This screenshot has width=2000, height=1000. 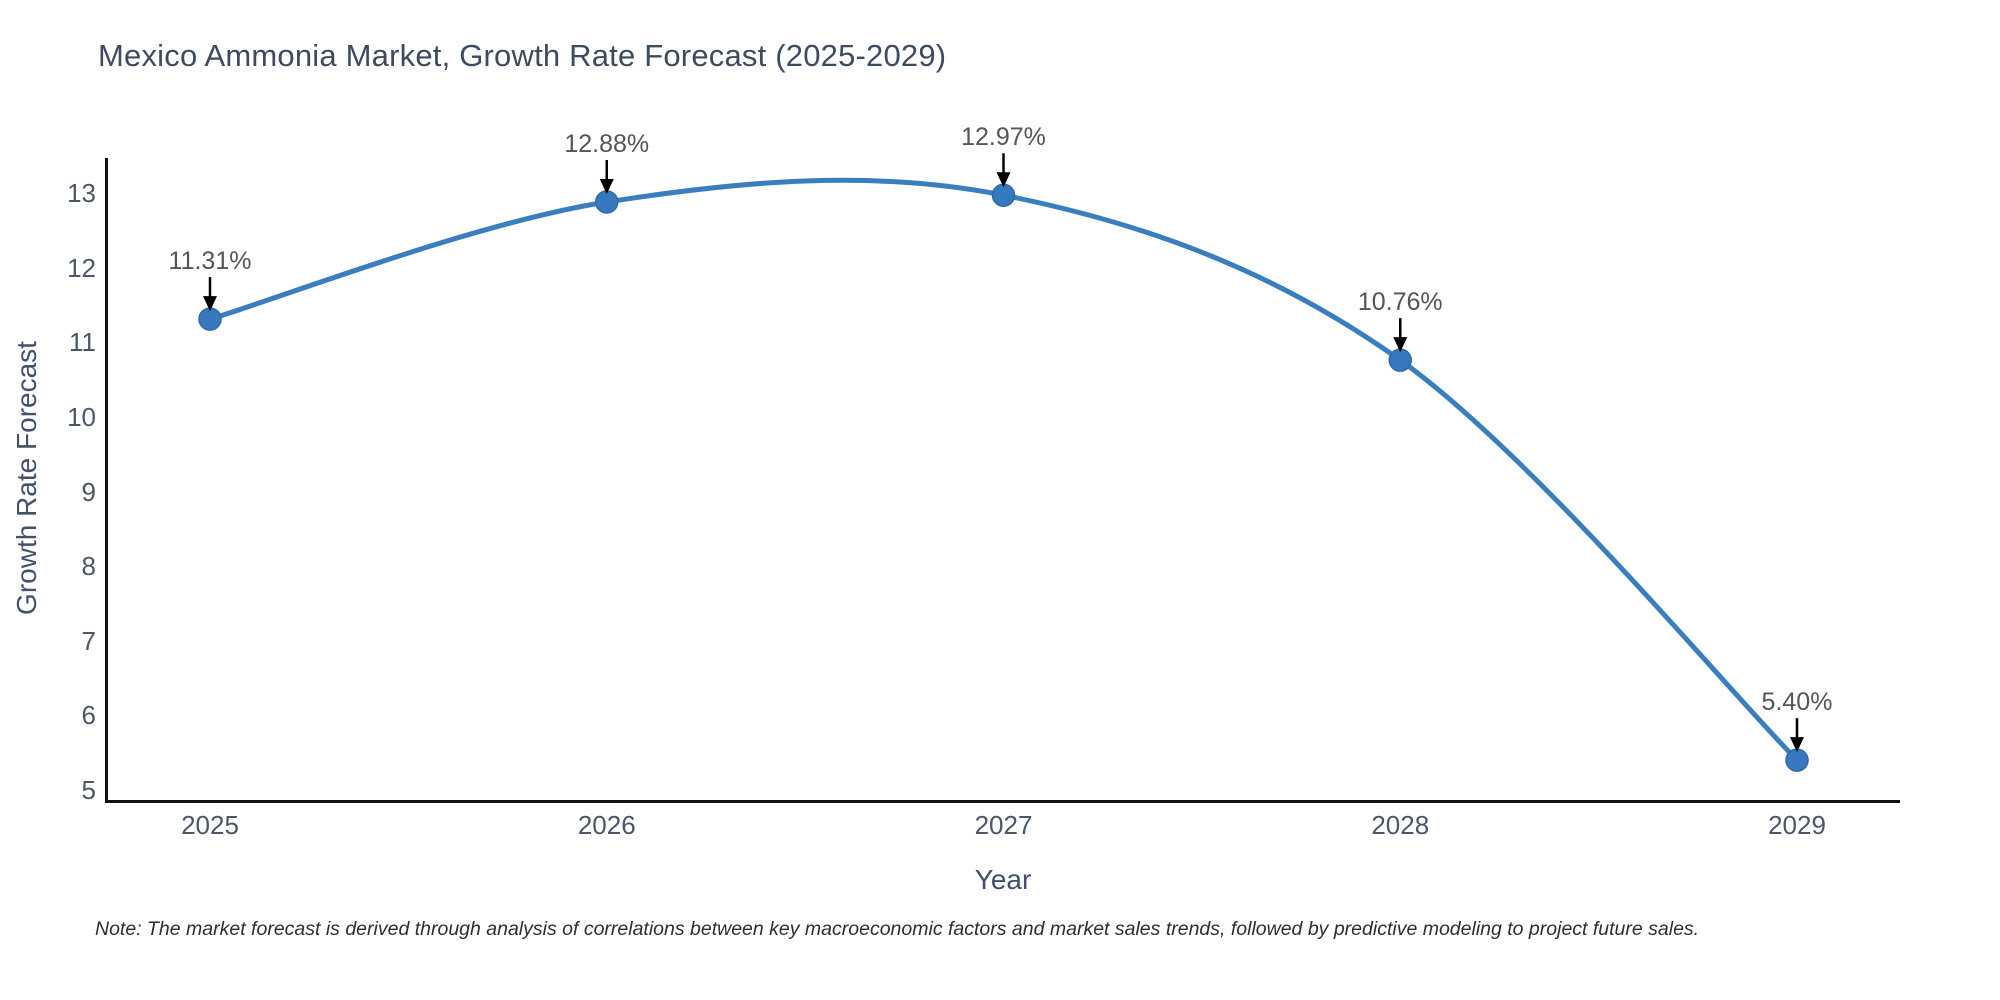 I want to click on y-tick-label: 9, so click(x=88, y=491).